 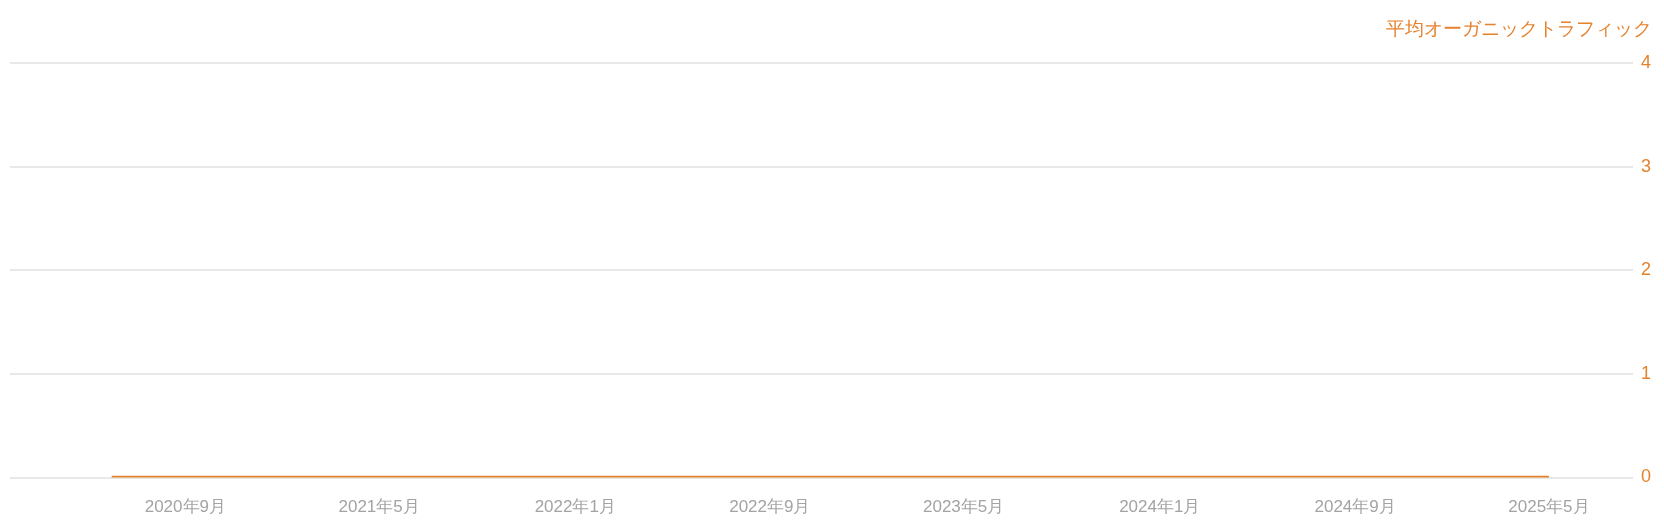 I want to click on y-tick-label: 2, so click(x=1645, y=269).